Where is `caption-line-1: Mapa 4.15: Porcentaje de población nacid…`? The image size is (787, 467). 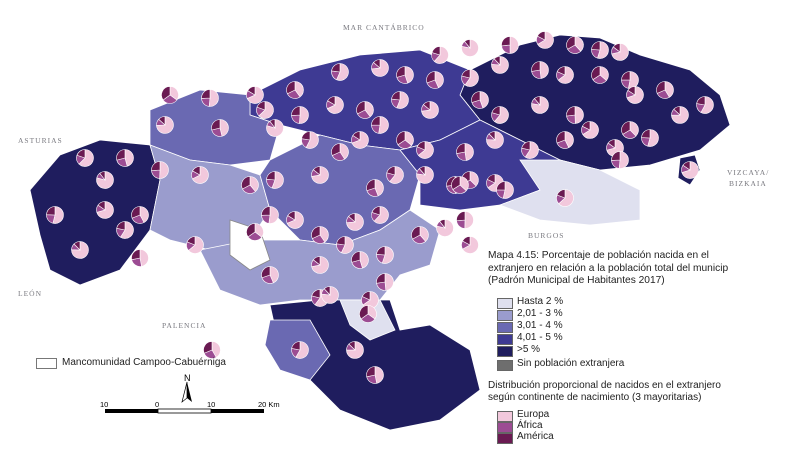 caption-line-1: Mapa 4.15: Porcentaje de población nacid… is located at coordinates (598, 255).